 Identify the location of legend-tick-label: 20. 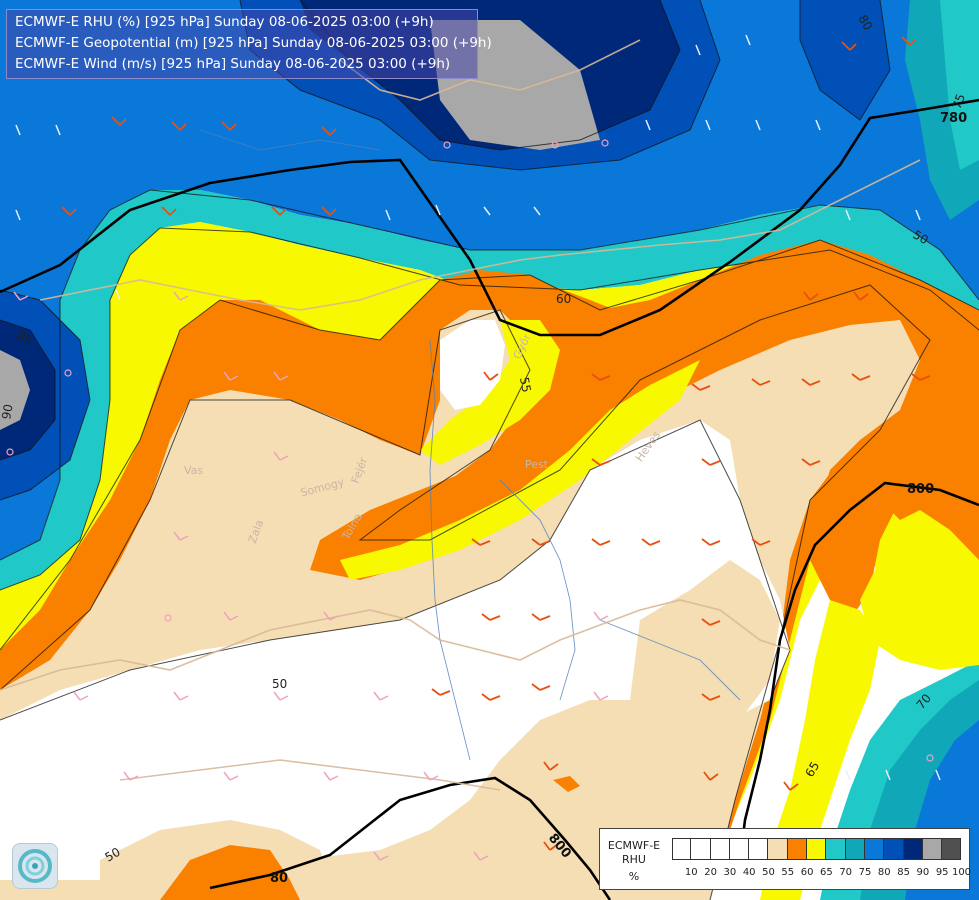
(710, 872).